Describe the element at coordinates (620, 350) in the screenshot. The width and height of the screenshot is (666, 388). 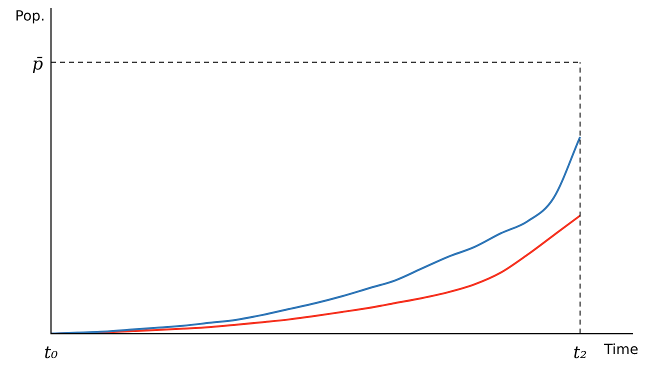
I see `x-axis-title: Time` at that location.